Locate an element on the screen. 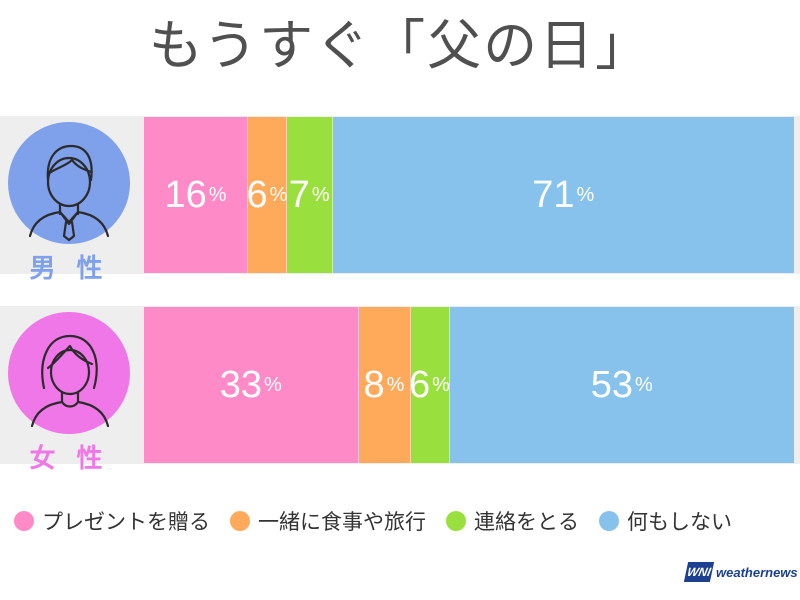 The width and height of the screenshot is (800, 600). bar-segment-nothing: 53% is located at coordinates (621, 385).